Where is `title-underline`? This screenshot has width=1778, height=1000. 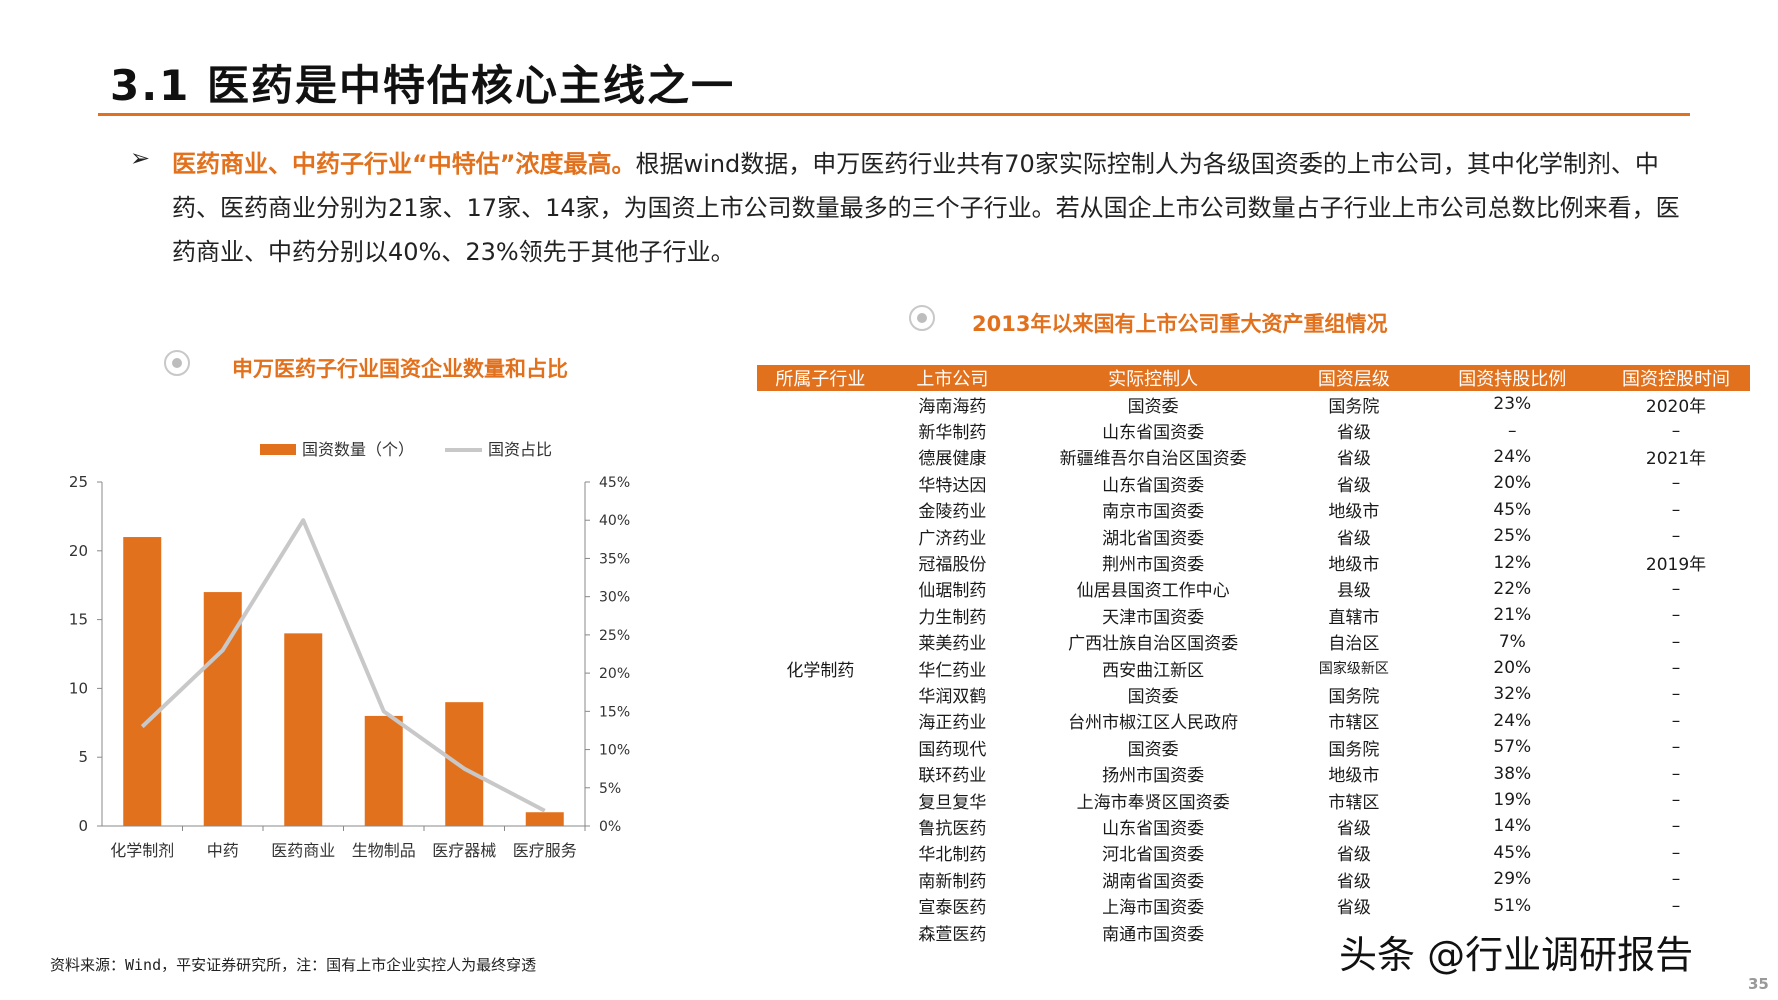
title-underline is located at coordinates (894, 114).